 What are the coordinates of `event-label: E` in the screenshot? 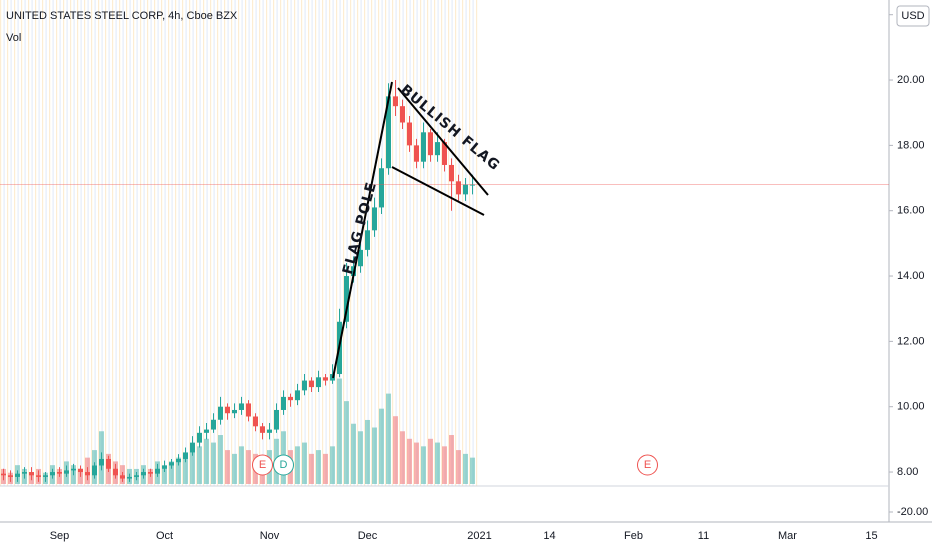 It's located at (262, 465).